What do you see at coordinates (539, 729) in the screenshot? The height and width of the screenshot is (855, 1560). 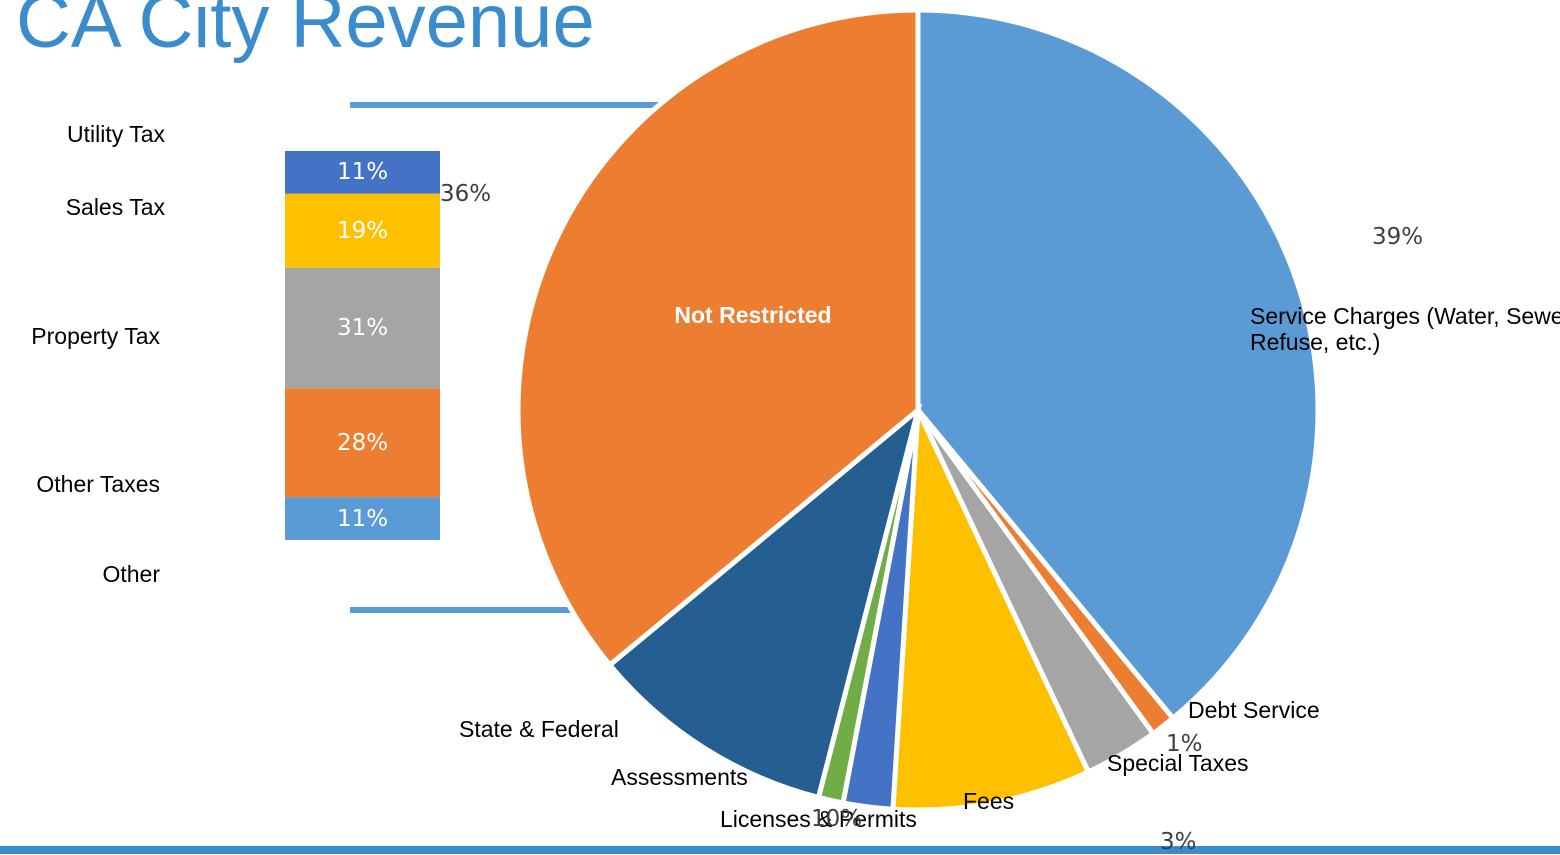 I see `slice-label: State & Federal` at bounding box center [539, 729].